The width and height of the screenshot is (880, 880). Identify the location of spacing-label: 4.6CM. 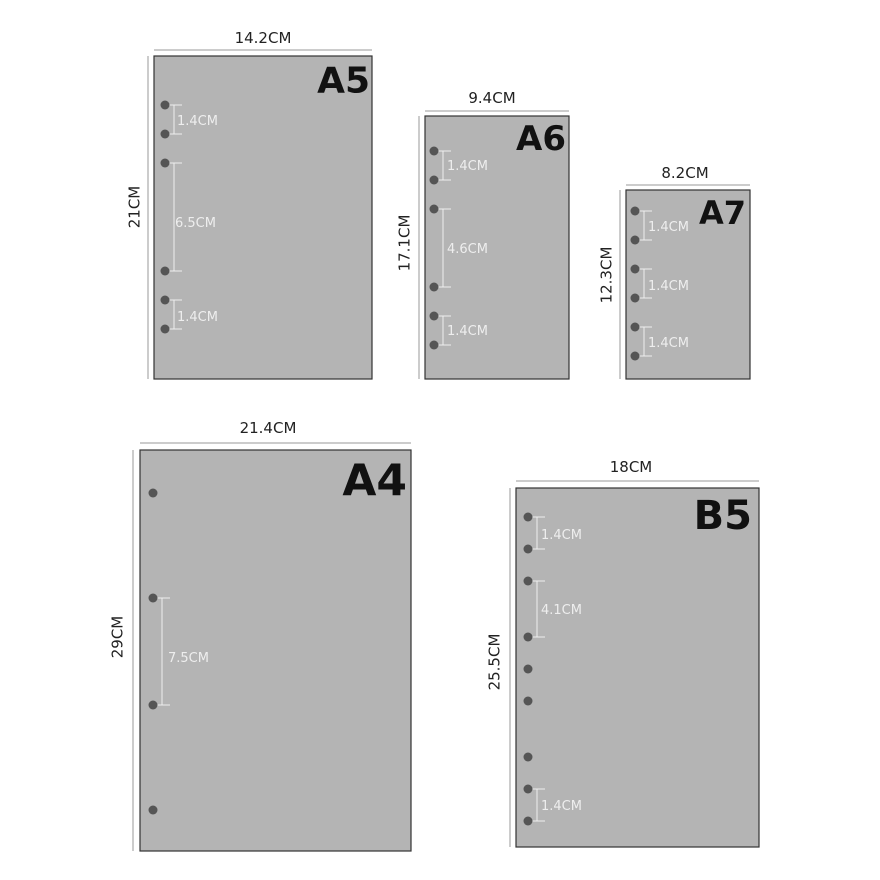
(467, 249).